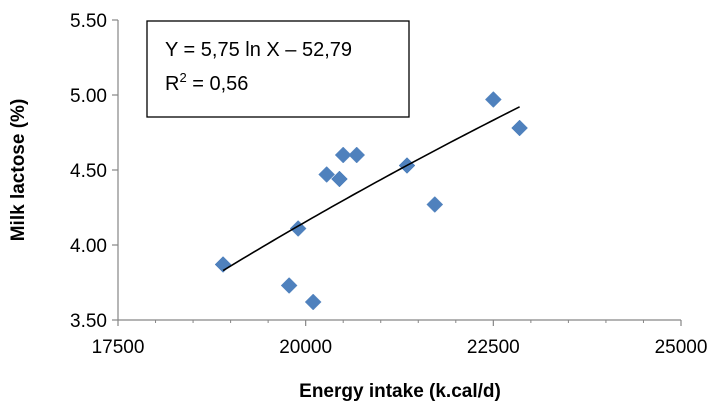 The height and width of the screenshot is (408, 716). I want to click on y-tick-label: 4.00, so click(88, 246).